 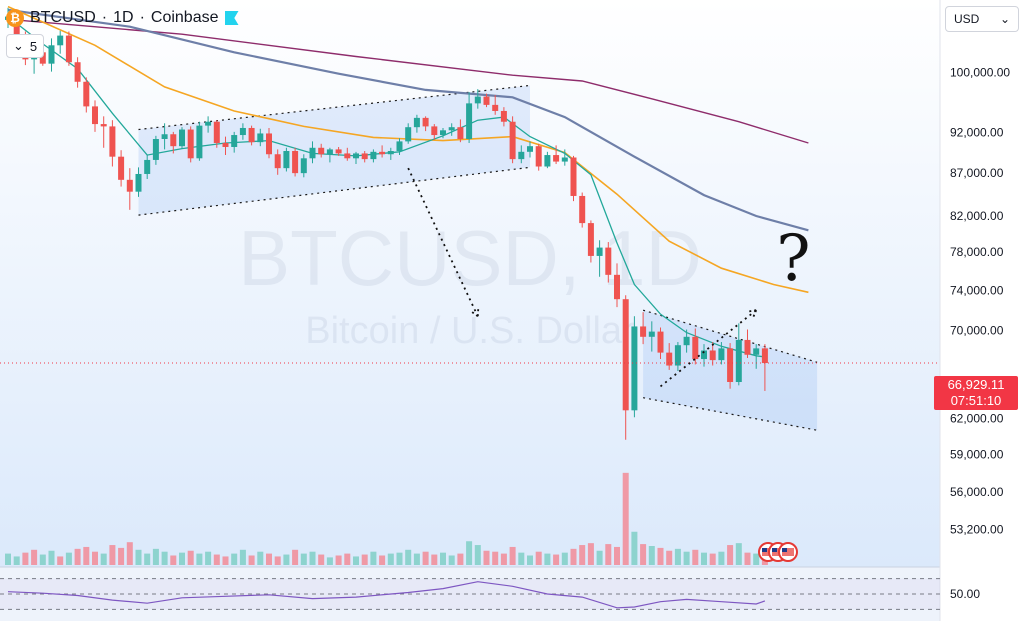 What do you see at coordinates (980, 72) in the screenshot?
I see `price-axis-tick-label: 100,000.00` at bounding box center [980, 72].